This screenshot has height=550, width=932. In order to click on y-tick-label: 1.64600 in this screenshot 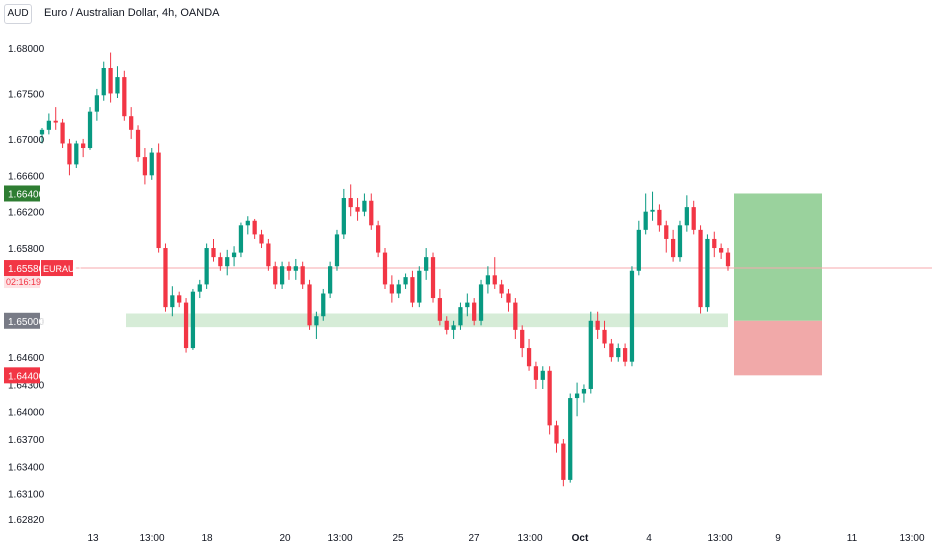, I will do `click(26, 358)`.